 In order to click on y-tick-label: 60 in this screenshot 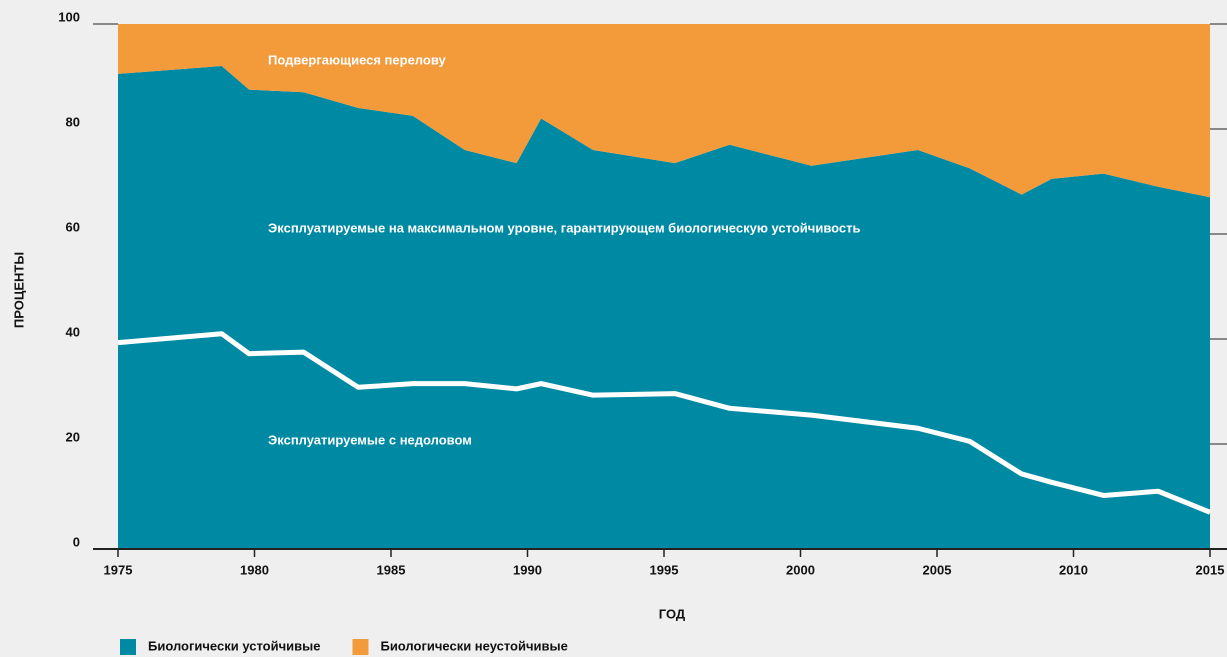, I will do `click(73, 226)`.